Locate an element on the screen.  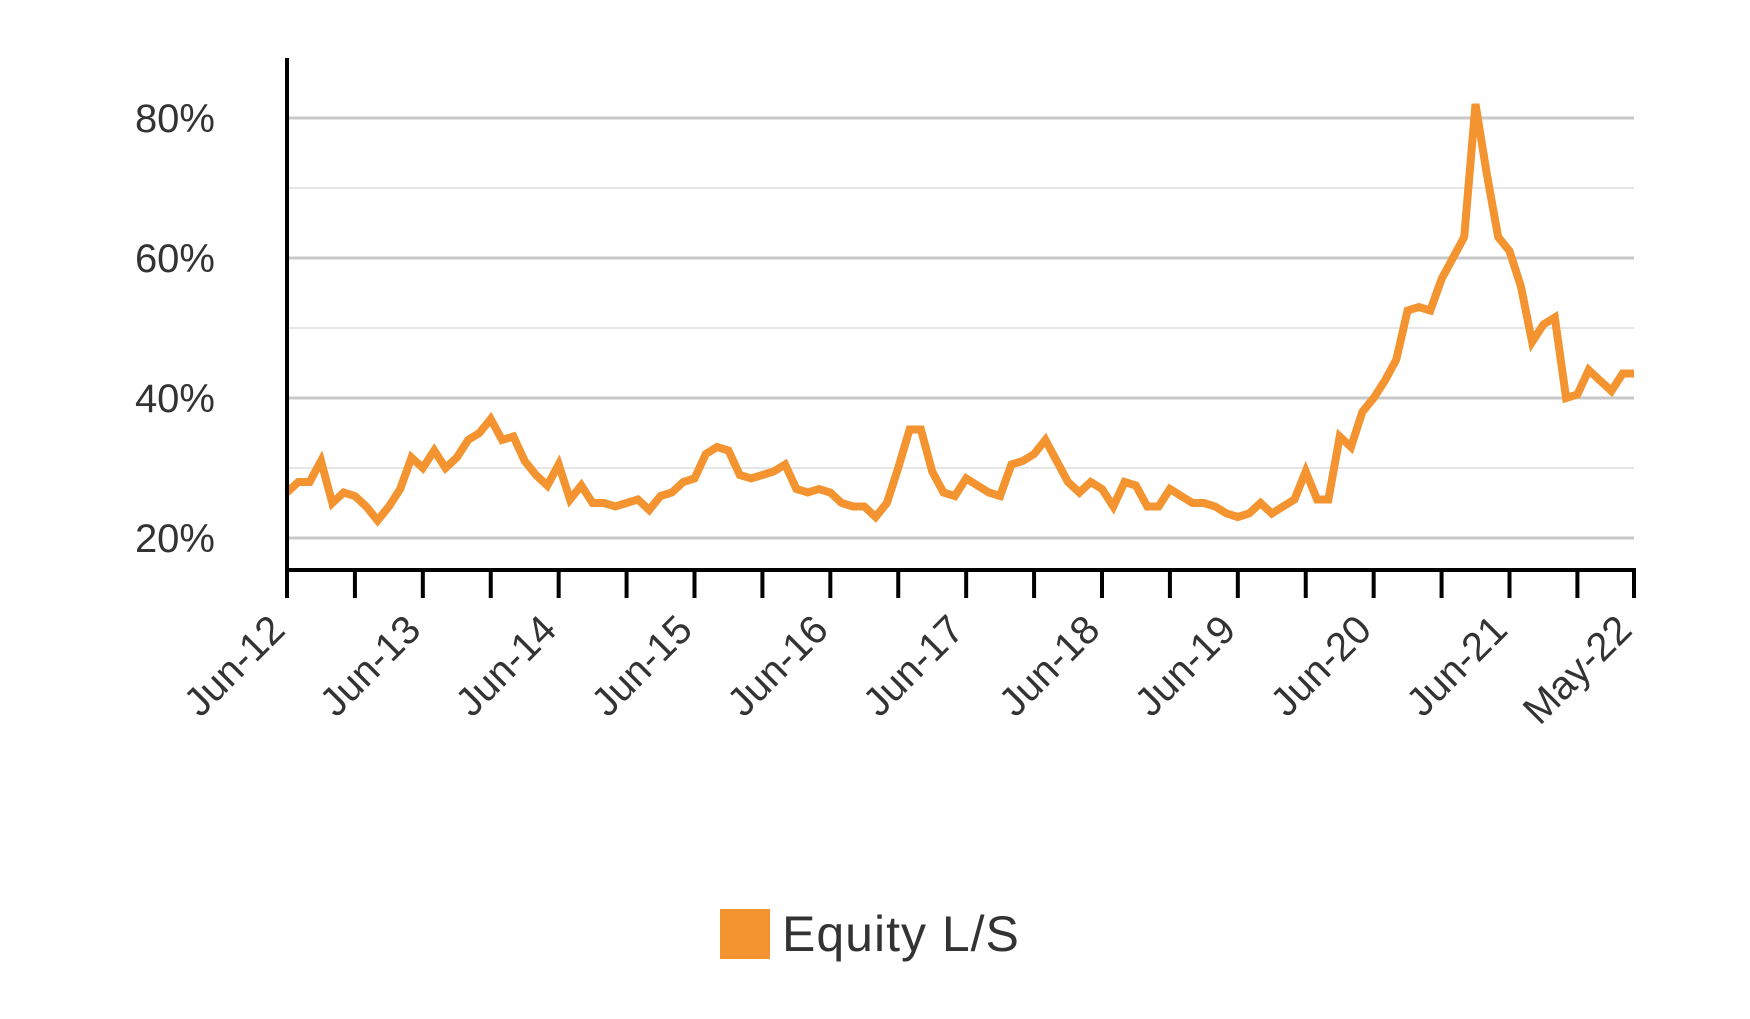
legend-label: Equity L/S is located at coordinates (901, 934).